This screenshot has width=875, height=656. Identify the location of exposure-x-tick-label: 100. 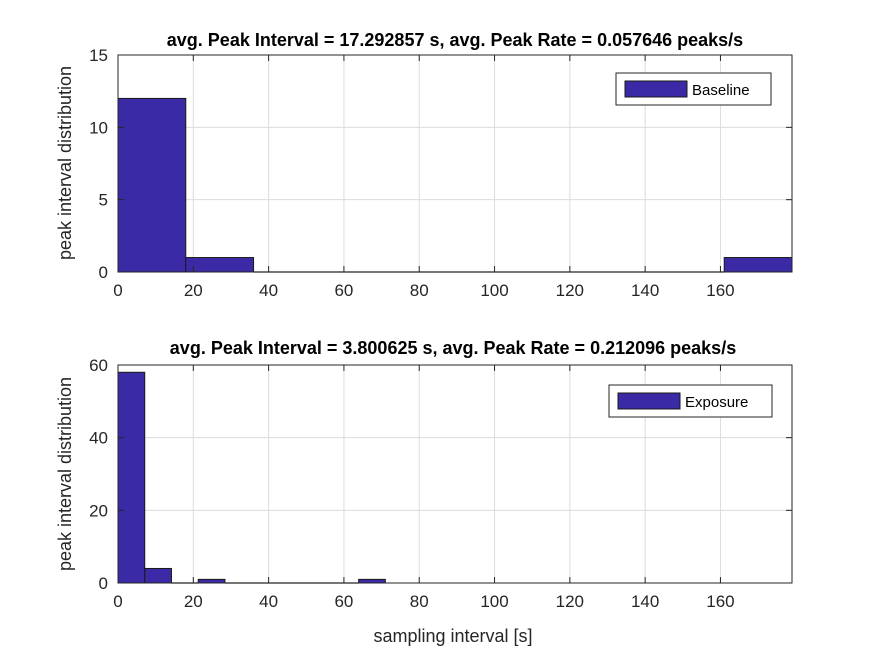
(494, 601).